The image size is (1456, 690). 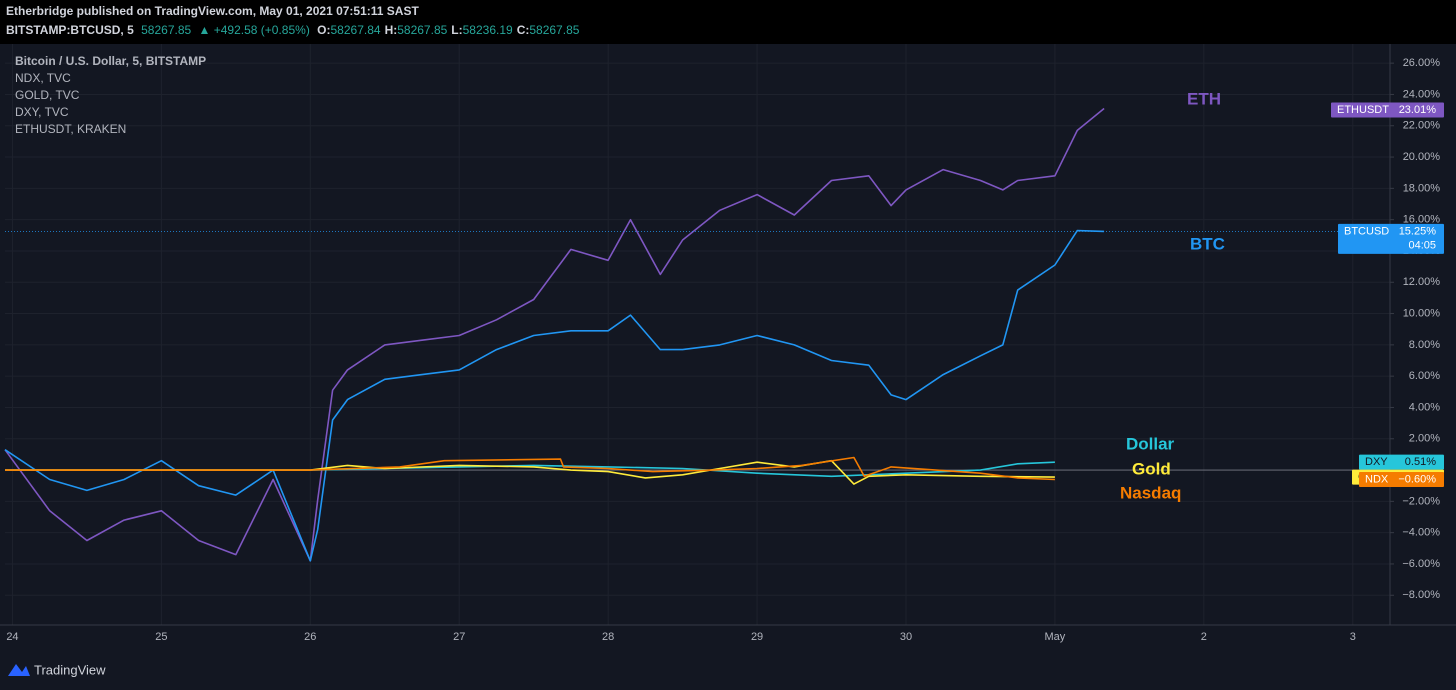 I want to click on annotation: Gold, so click(x=1151, y=468).